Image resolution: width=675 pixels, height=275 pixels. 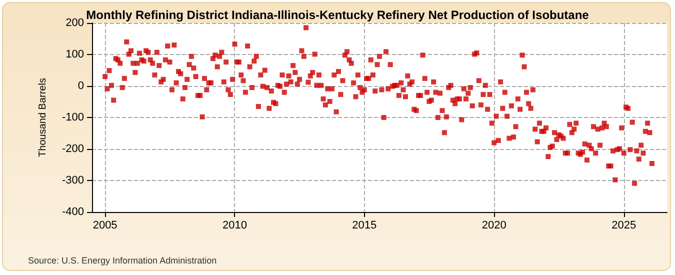 I want to click on y-tick-label: 0, so click(x=81, y=86).